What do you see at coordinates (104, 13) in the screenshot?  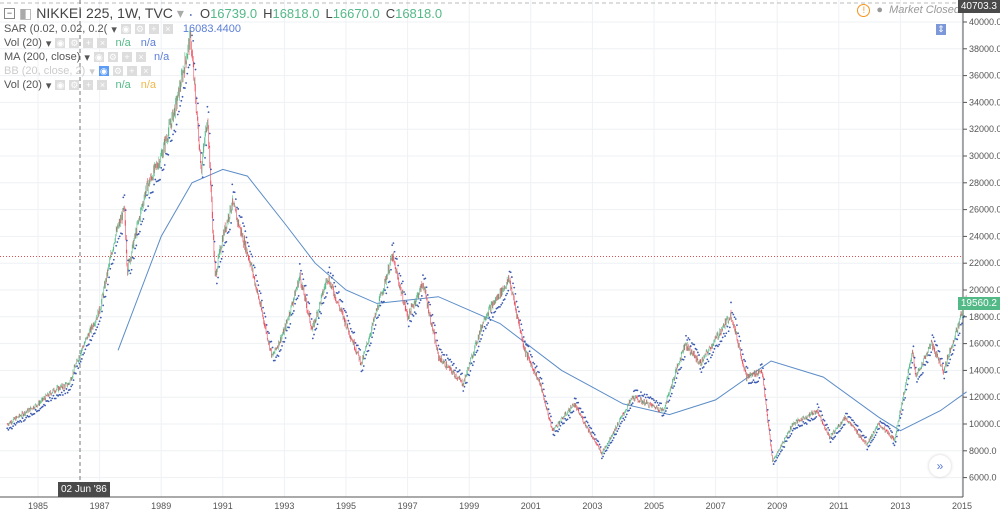 I see `symbol-name: NIKKEI 225, 1W, TVC` at bounding box center [104, 13].